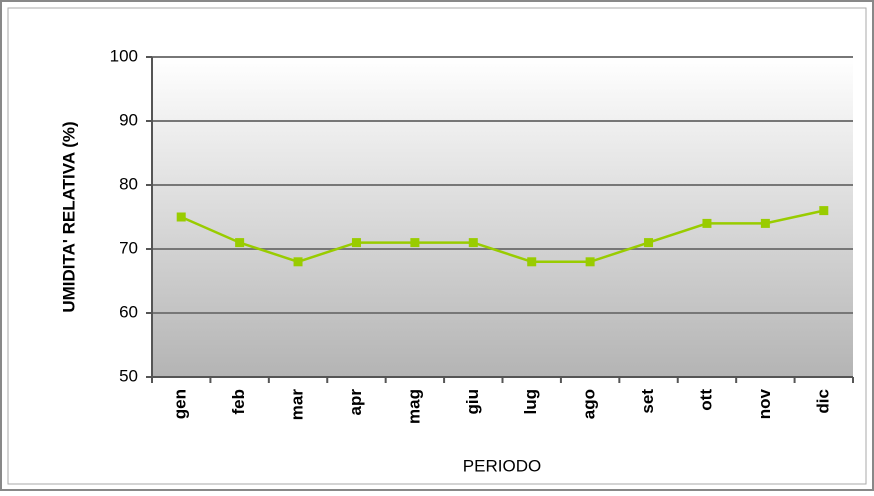  I want to click on x-tick-label: ago, so click(589, 404).